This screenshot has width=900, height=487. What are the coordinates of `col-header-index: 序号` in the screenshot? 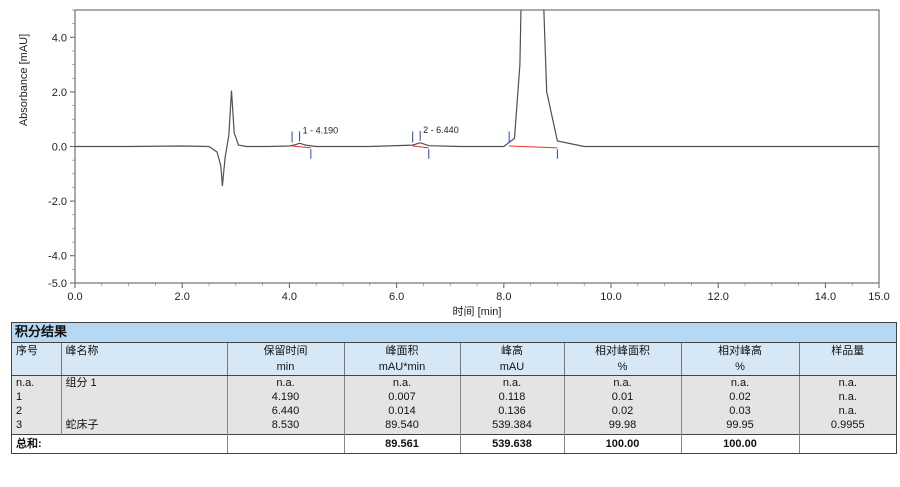 It's located at (37, 351).